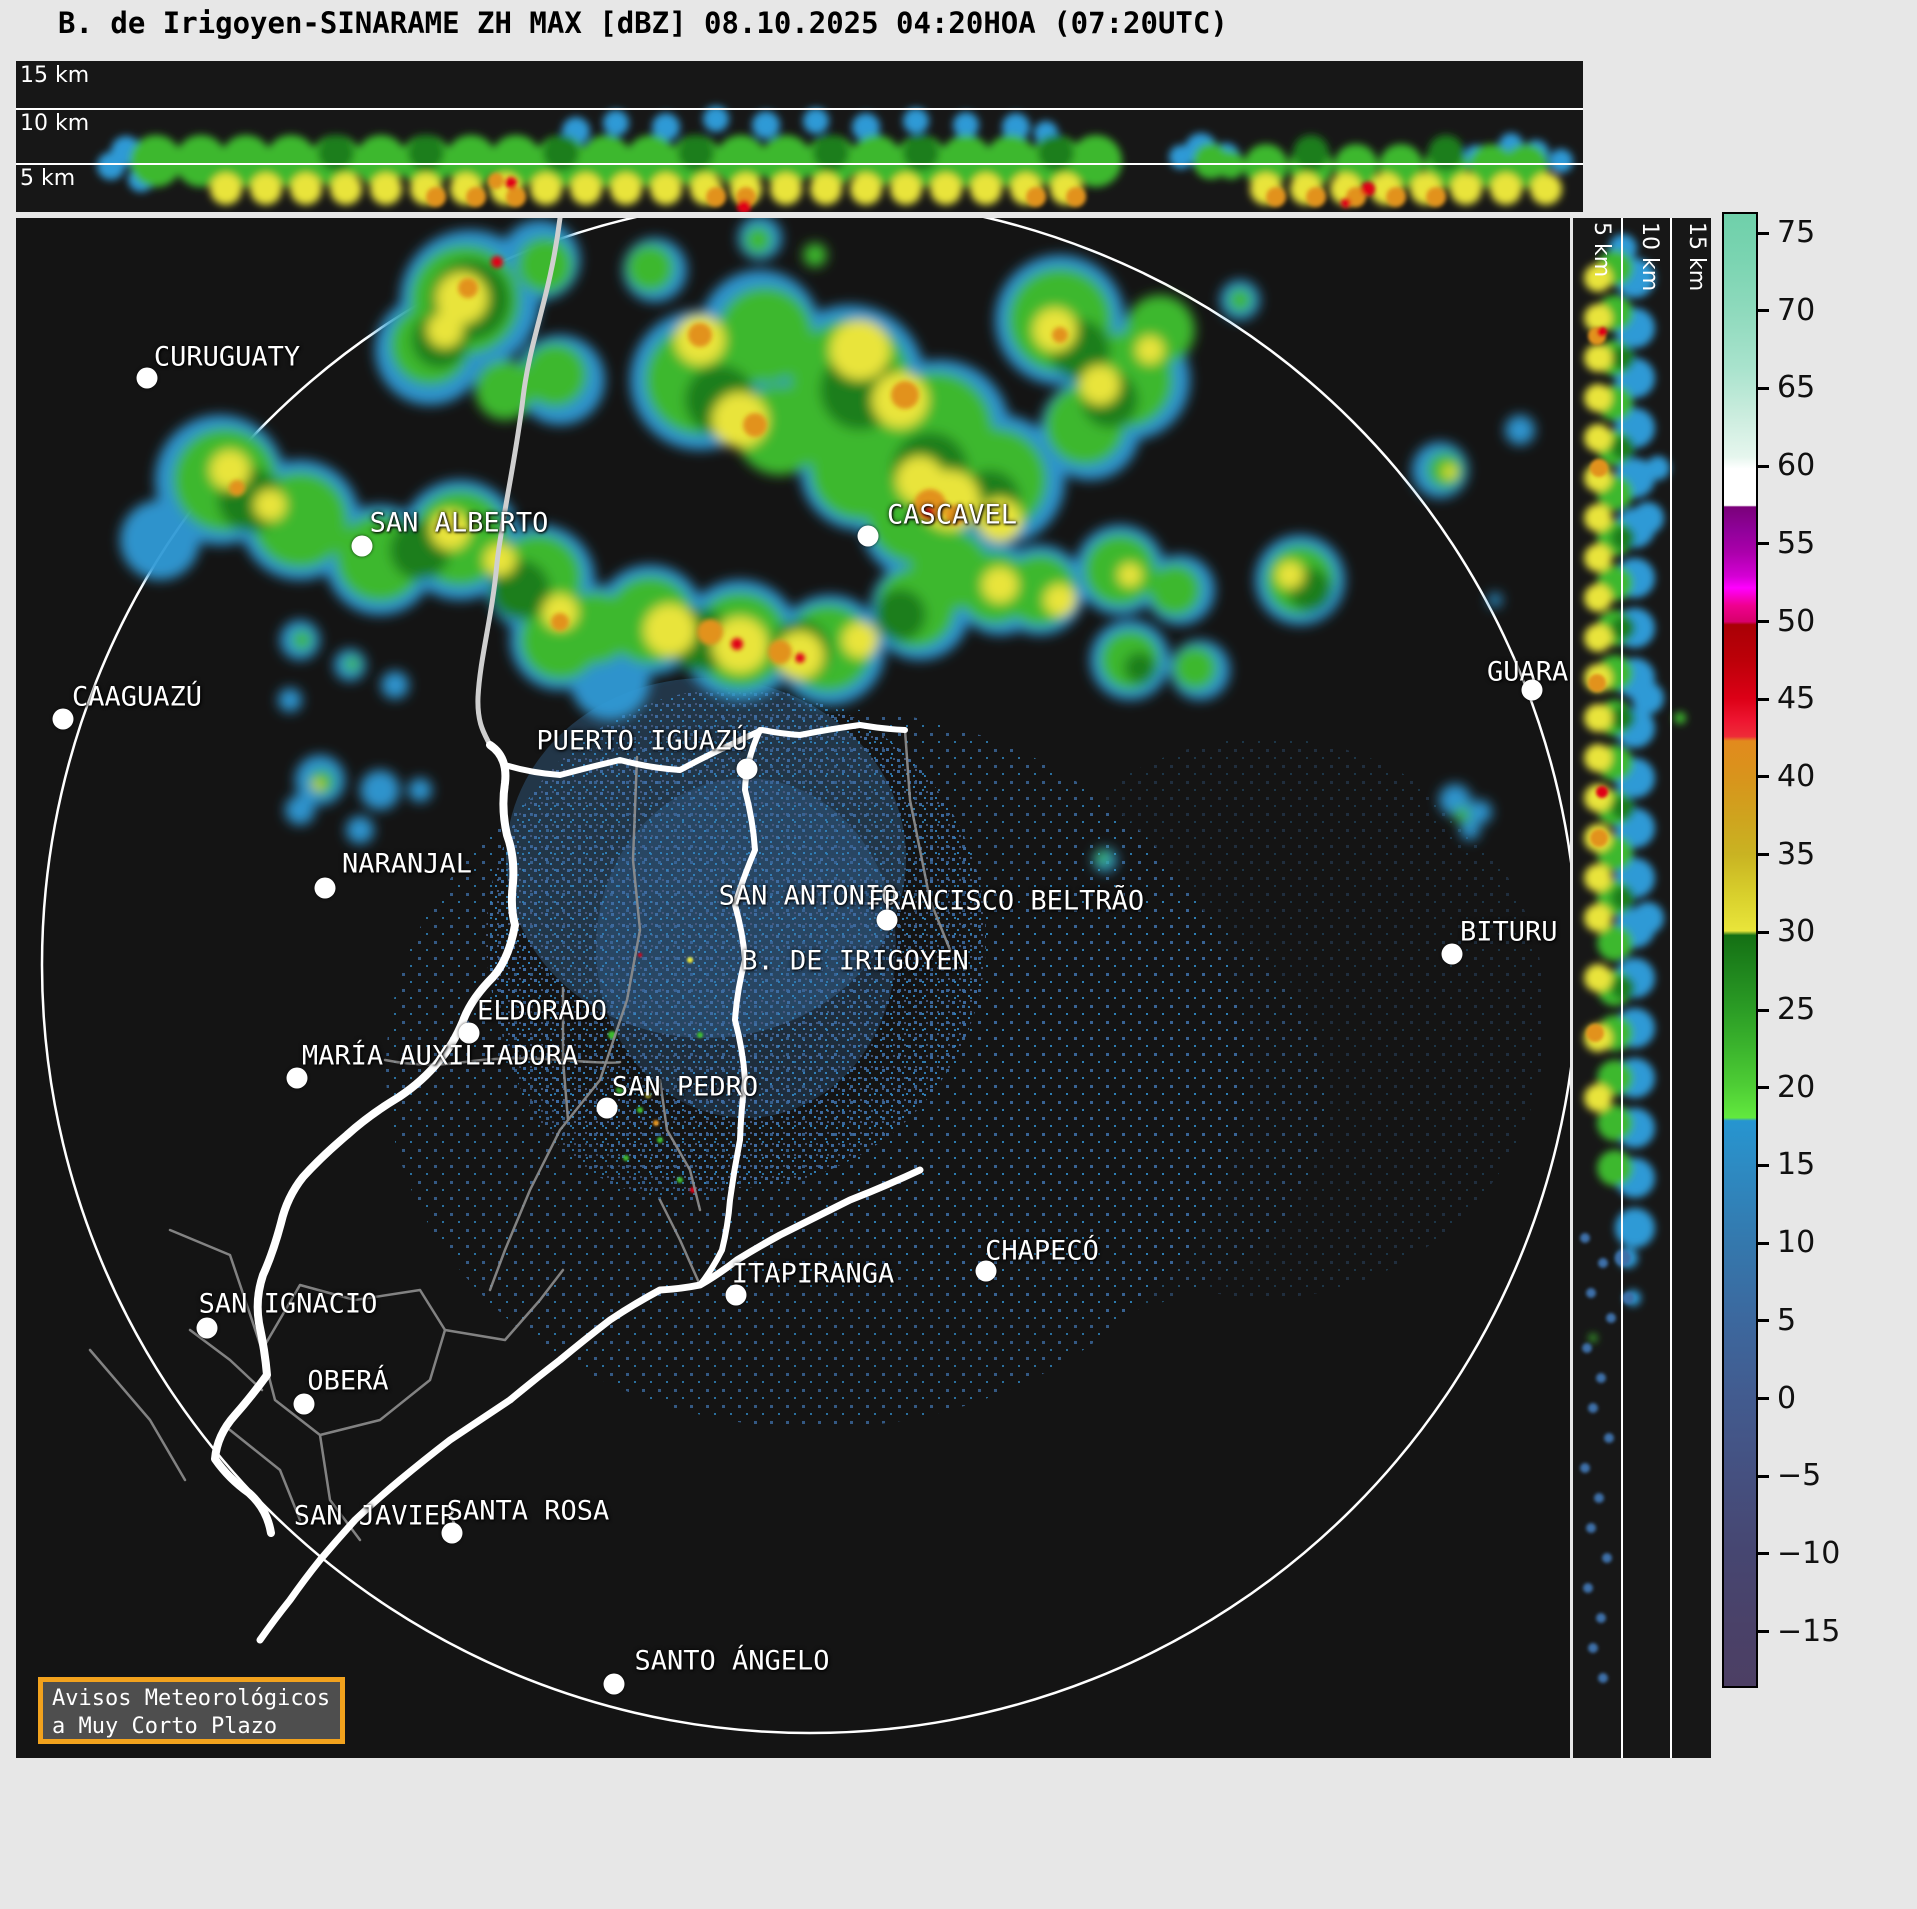 This screenshot has width=1917, height=1909. I want to click on colorbar-tick-label: −5, so click(1799, 1476).